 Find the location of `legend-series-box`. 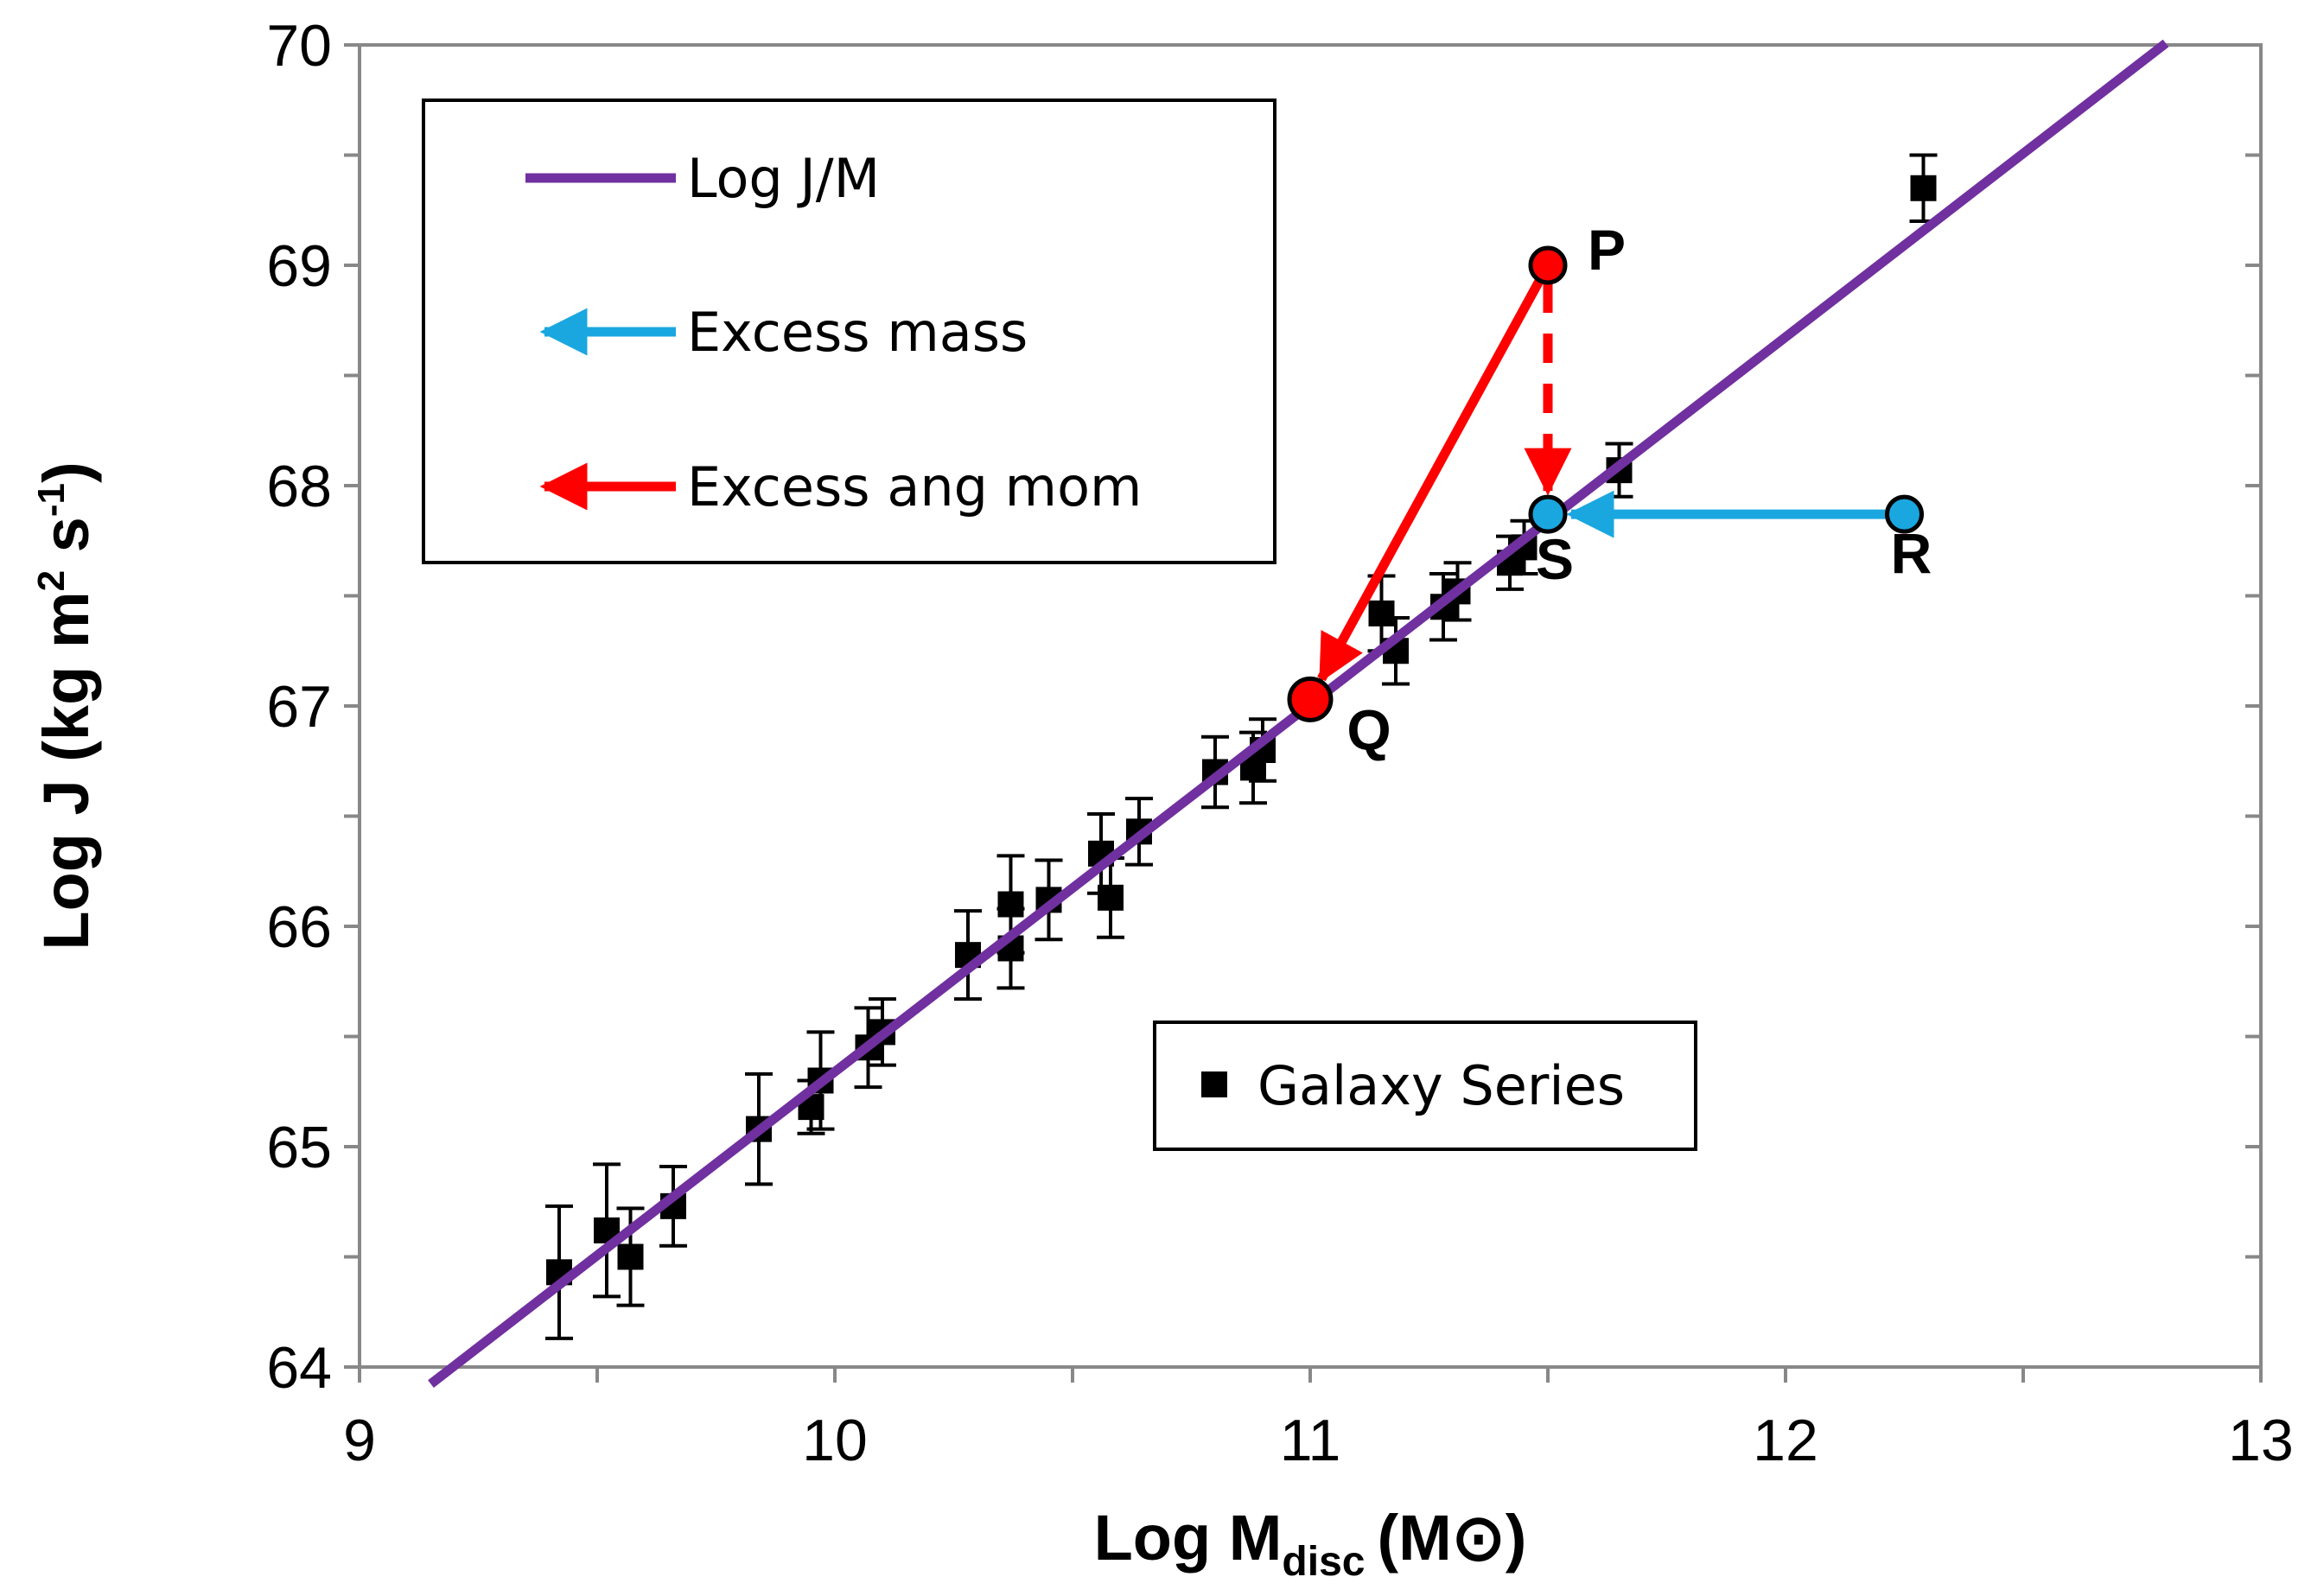

legend-series-box is located at coordinates (1425, 1086).